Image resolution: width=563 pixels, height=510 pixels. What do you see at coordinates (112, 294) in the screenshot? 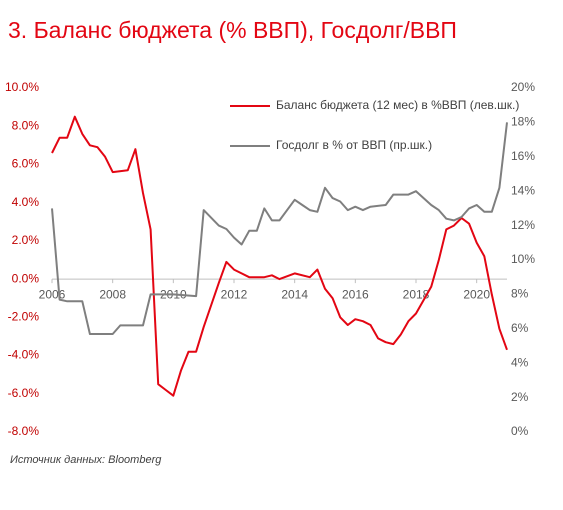
I see `x-tick-label: 2008` at bounding box center [112, 294].